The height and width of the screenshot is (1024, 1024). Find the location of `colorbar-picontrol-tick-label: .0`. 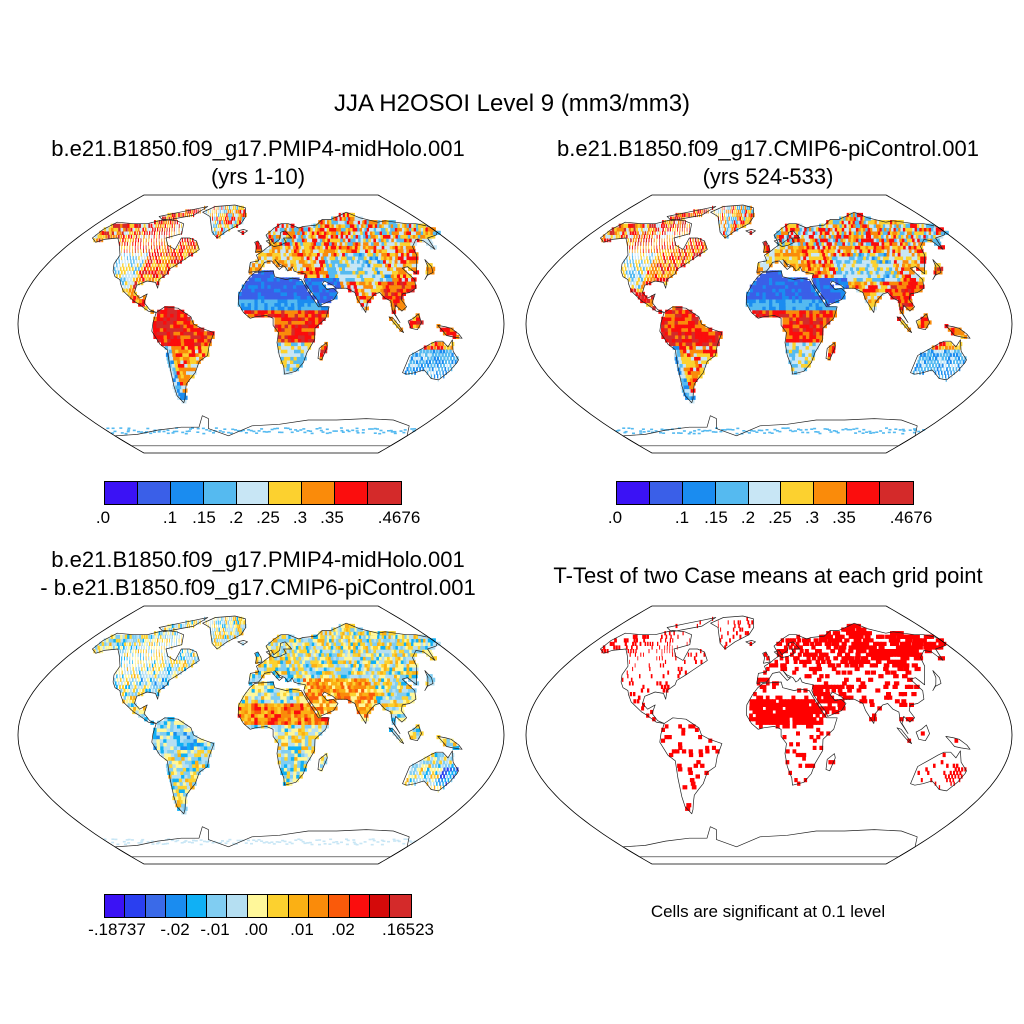

colorbar-picontrol-tick-label: .0 is located at coordinates (615, 517).